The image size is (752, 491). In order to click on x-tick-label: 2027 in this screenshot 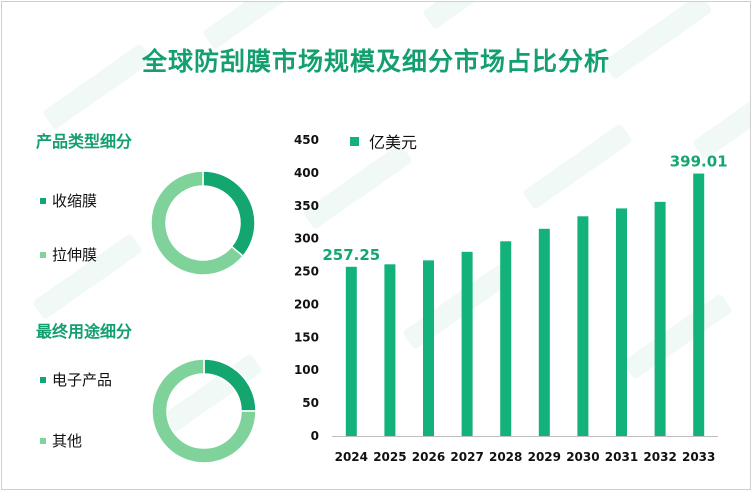, I will do `click(466, 457)`.